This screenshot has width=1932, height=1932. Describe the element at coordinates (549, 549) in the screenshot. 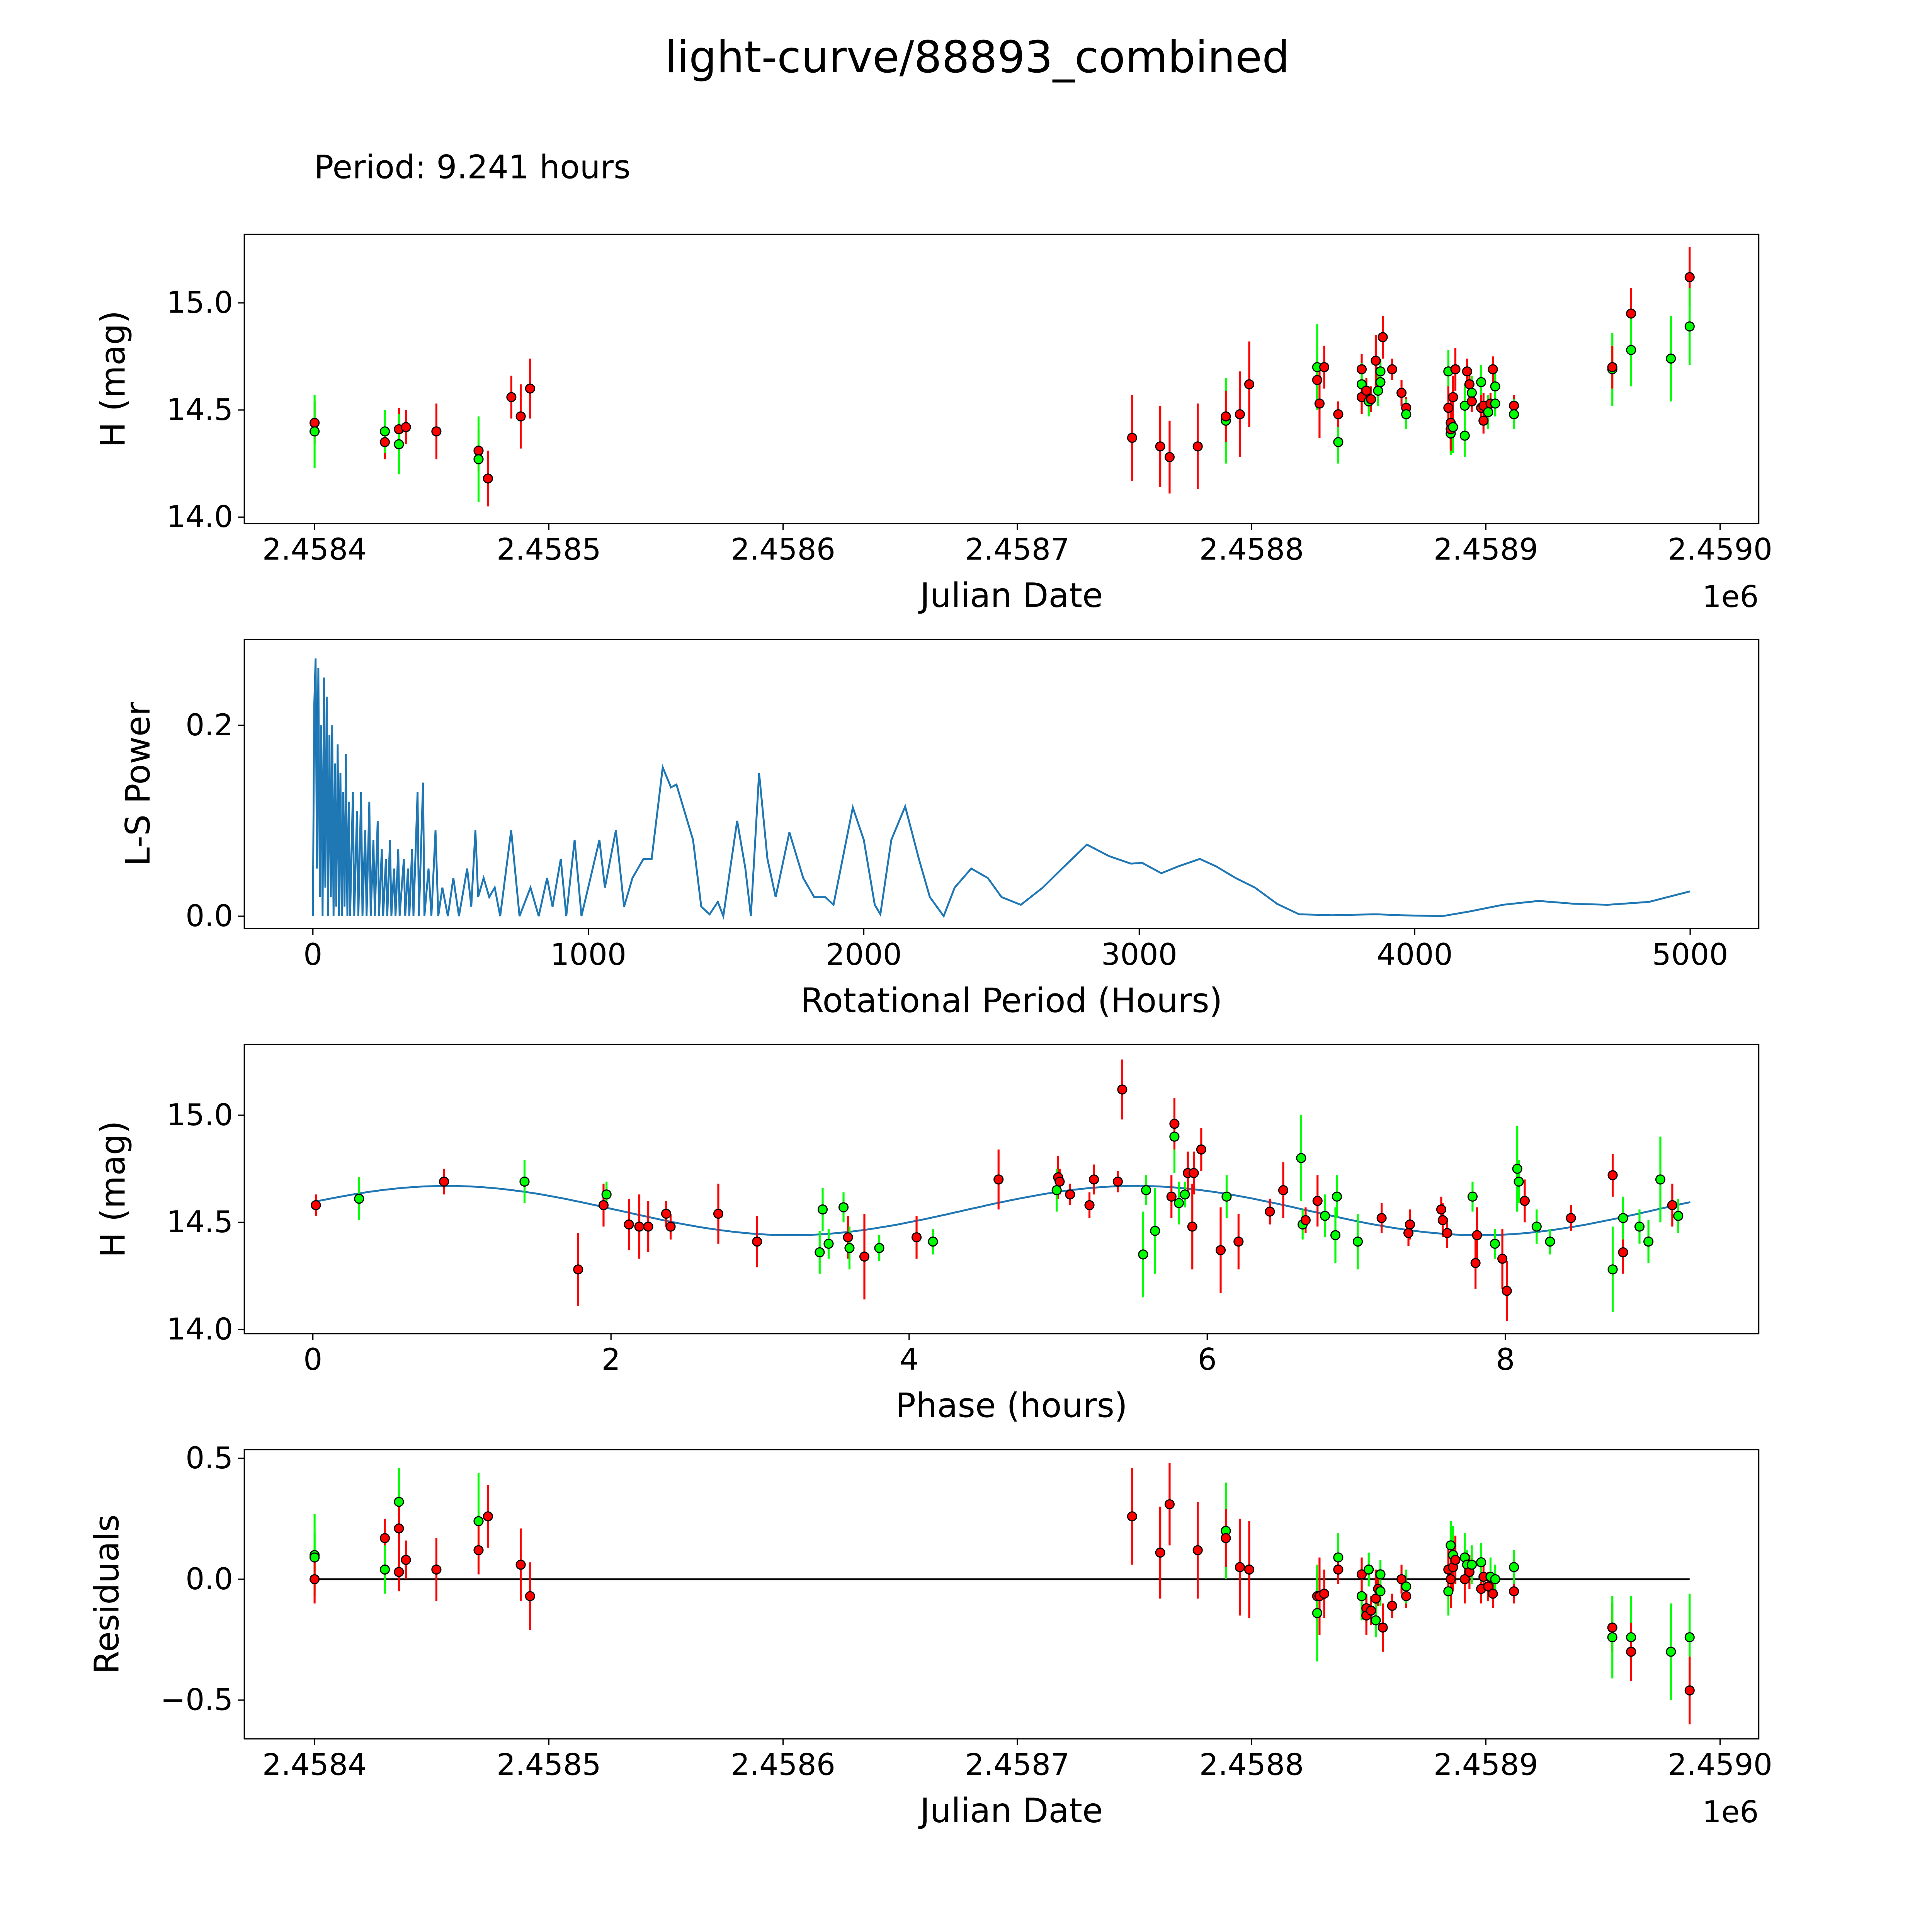

I see `x-tick-label: 2.4585` at that location.